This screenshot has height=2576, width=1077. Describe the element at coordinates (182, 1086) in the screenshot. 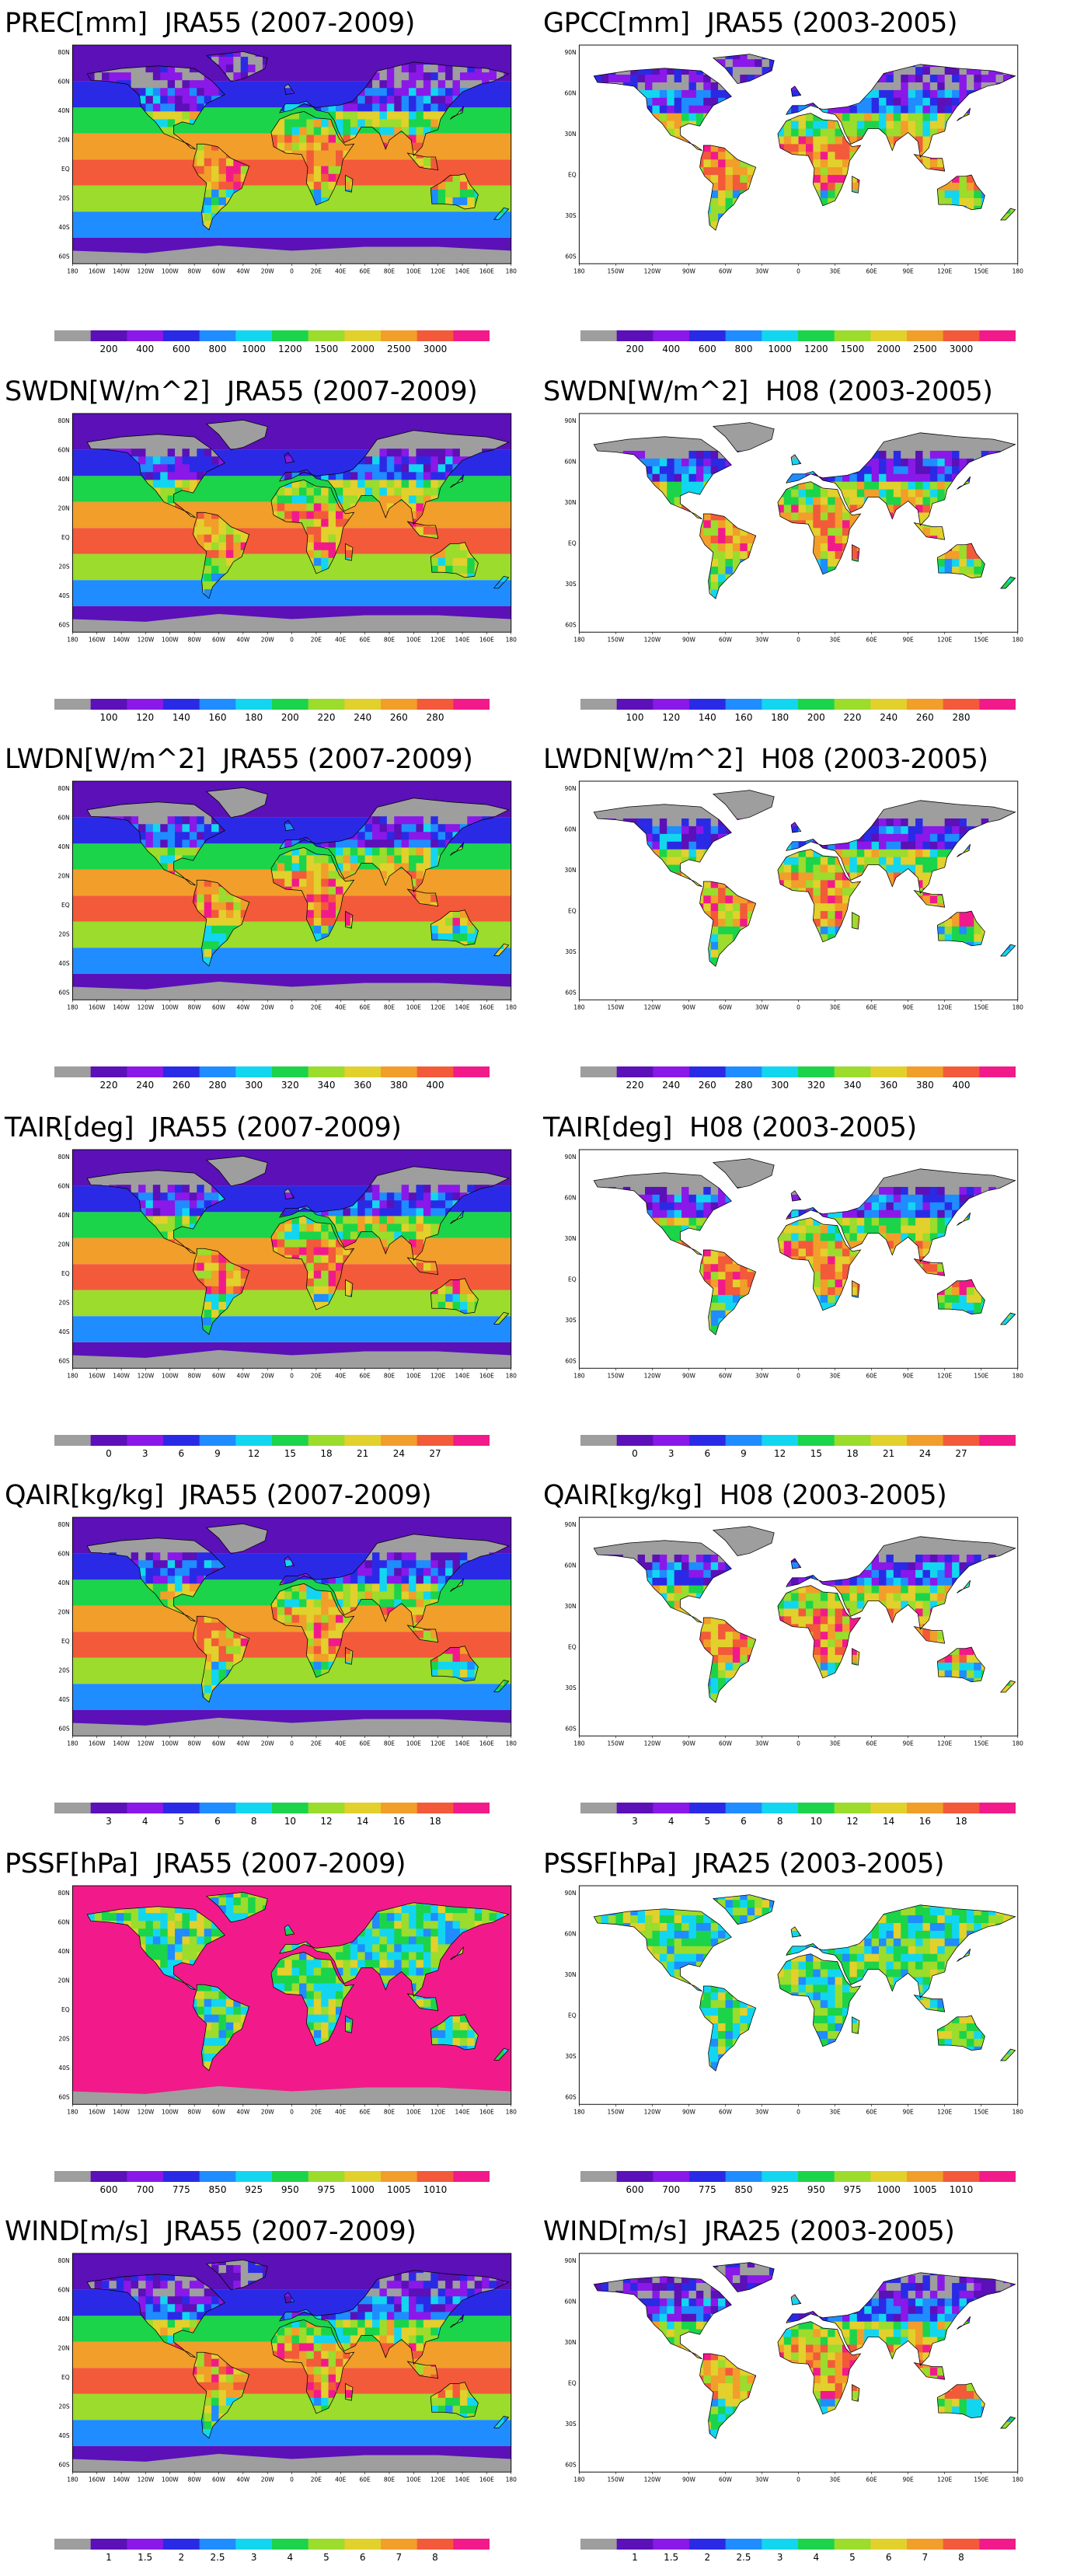

I see `colorbar-tick-label: 260` at that location.